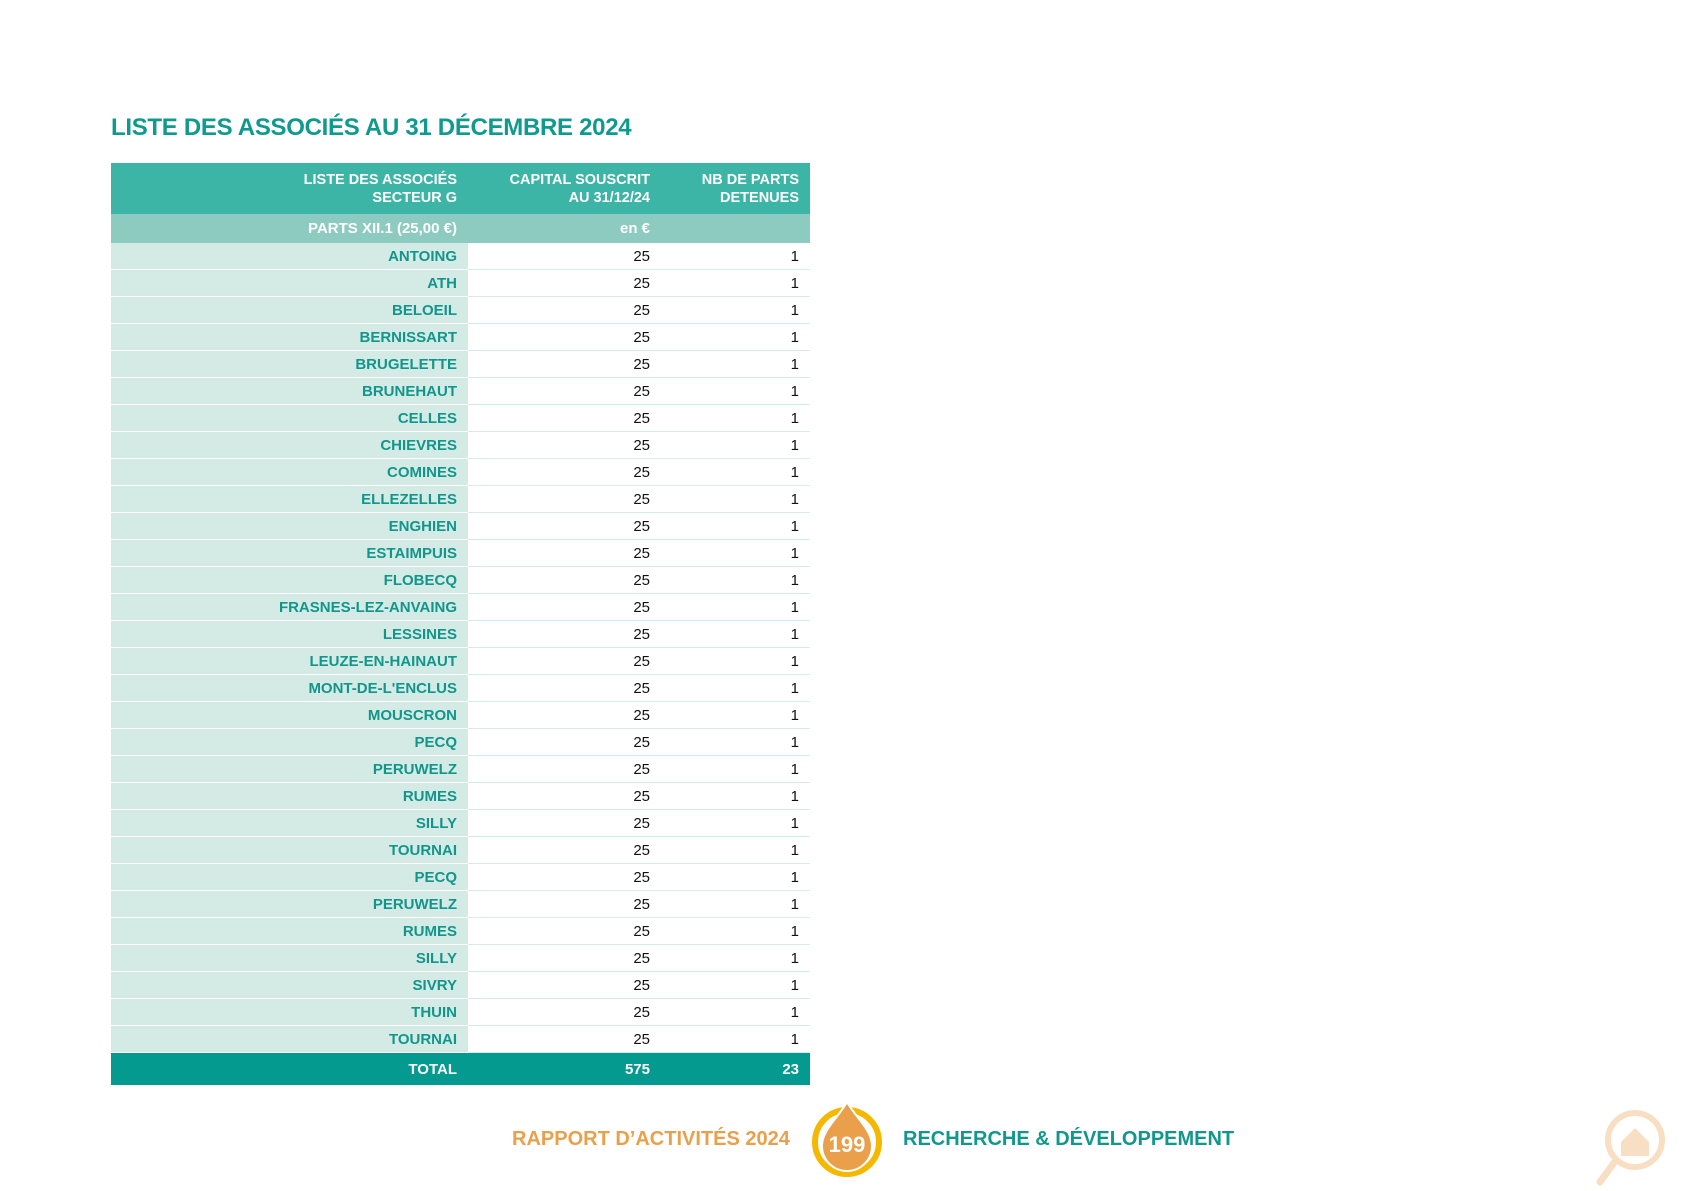 Image resolution: width=1684 pixels, height=1191 pixels. What do you see at coordinates (289, 661) in the screenshot?
I see `associate-name: LEUZE-EN-HAINAUT` at bounding box center [289, 661].